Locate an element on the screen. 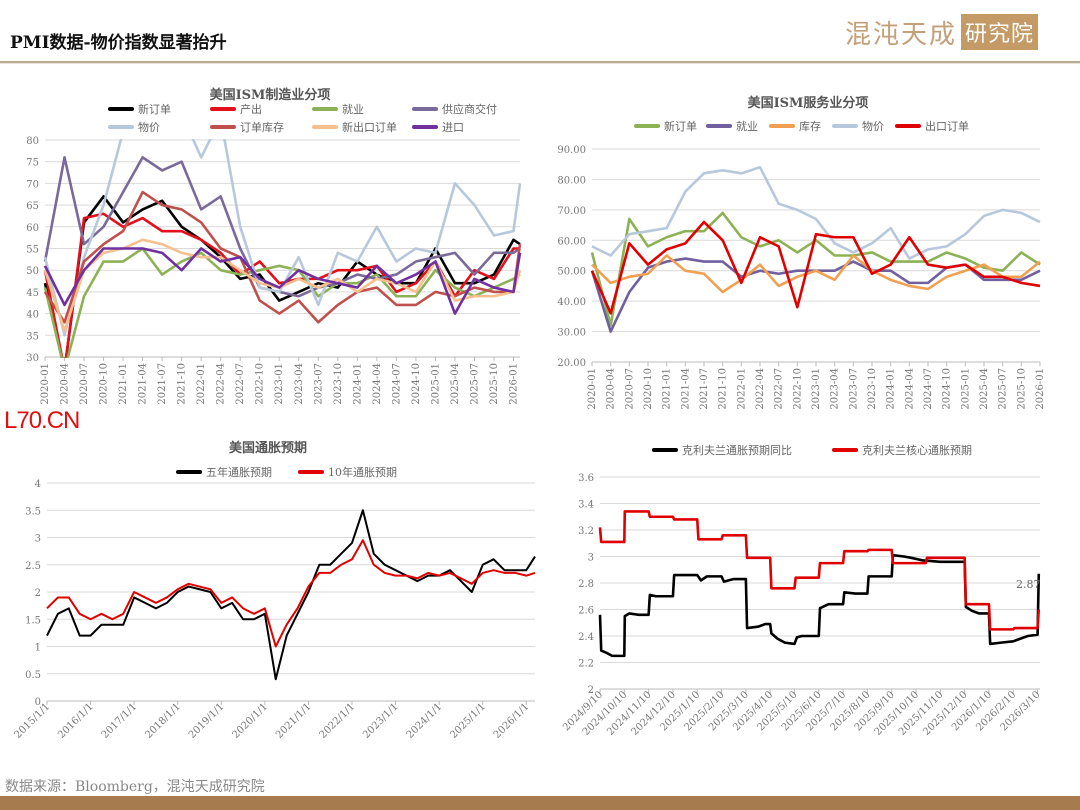 This screenshot has height=810, width=1080. header-divider is located at coordinates (540, 62).